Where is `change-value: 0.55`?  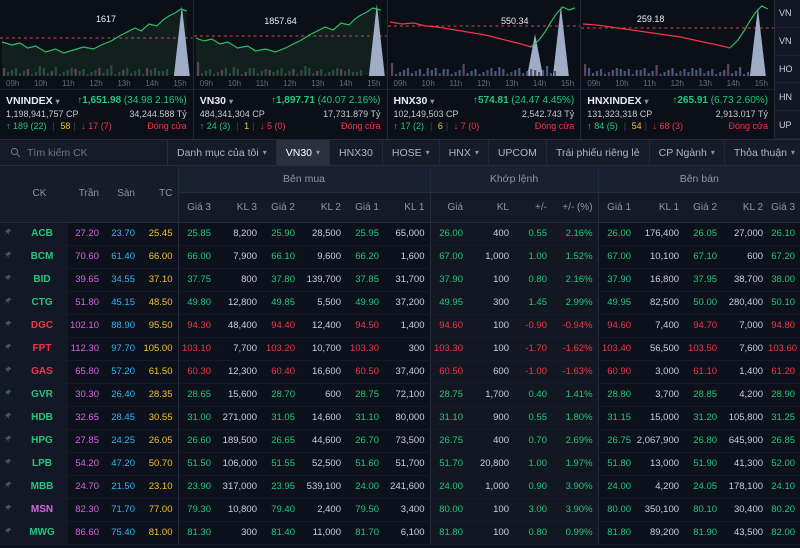 change-value: 0.55 is located at coordinates (533, 418).